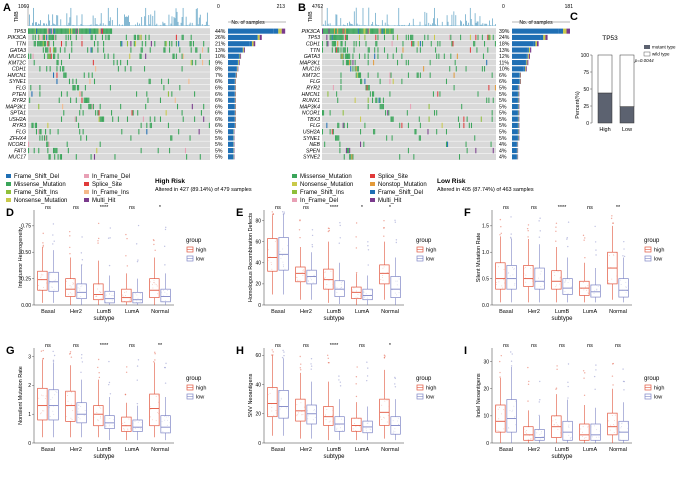  I want to click on box-legend-label: high, so click(431, 251).